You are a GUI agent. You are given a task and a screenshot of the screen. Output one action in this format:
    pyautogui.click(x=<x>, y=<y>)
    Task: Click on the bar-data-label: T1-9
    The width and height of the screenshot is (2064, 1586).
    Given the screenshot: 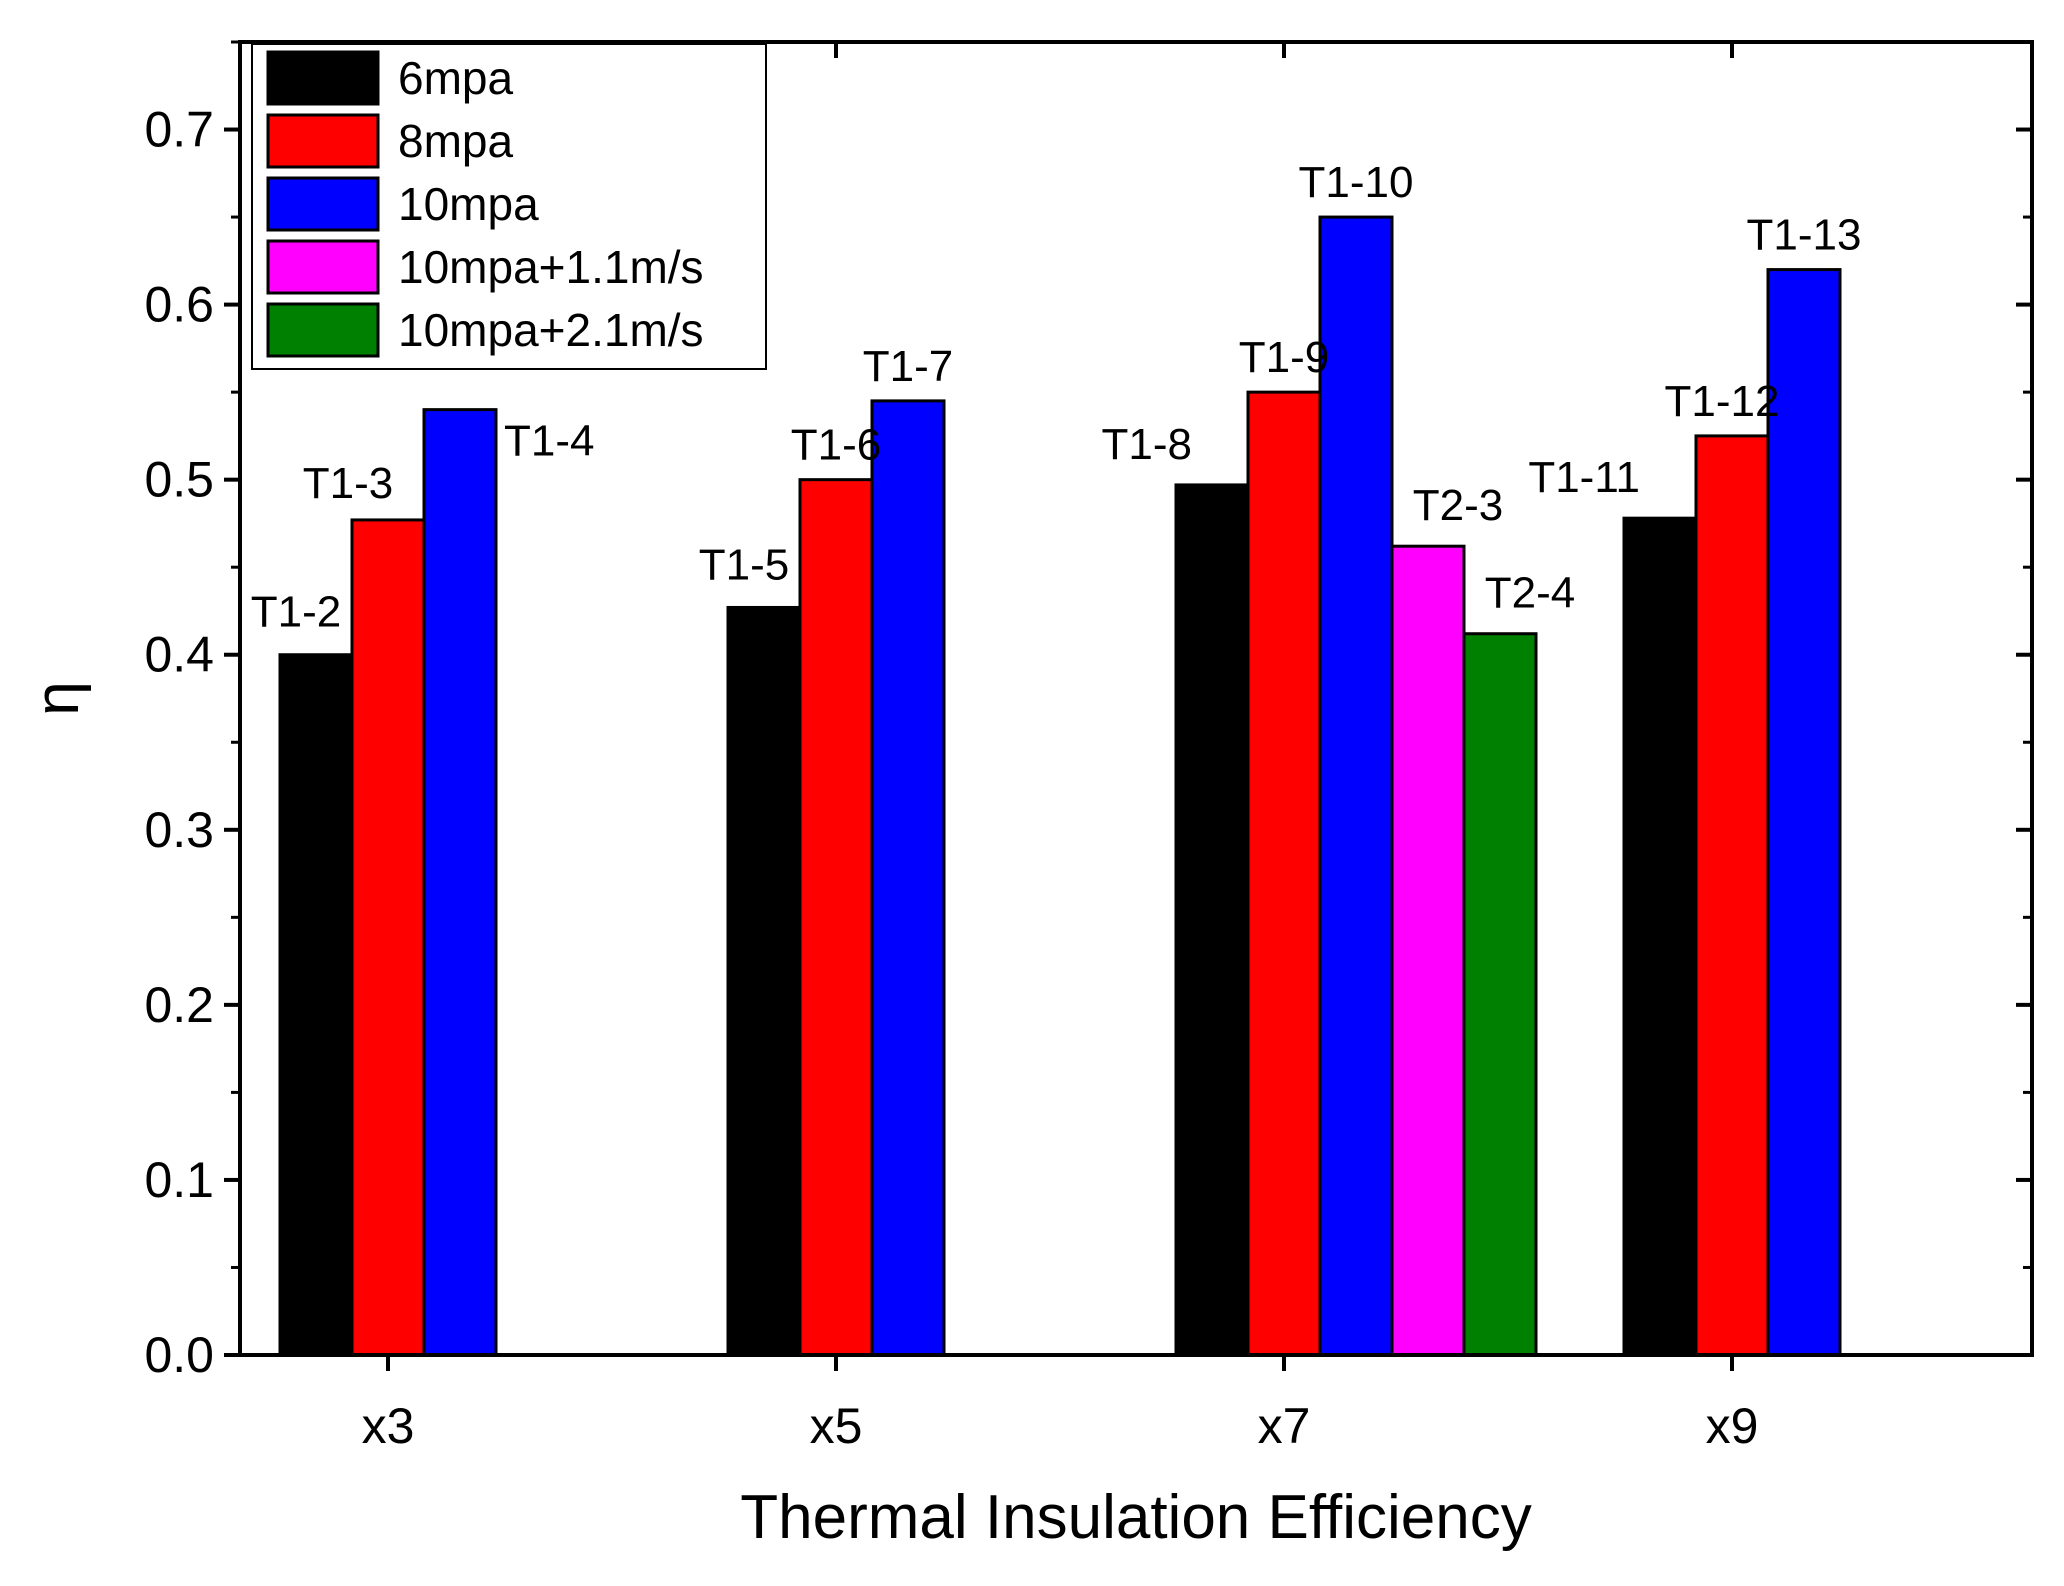 What is the action you would take?
    pyautogui.click(x=1284, y=357)
    